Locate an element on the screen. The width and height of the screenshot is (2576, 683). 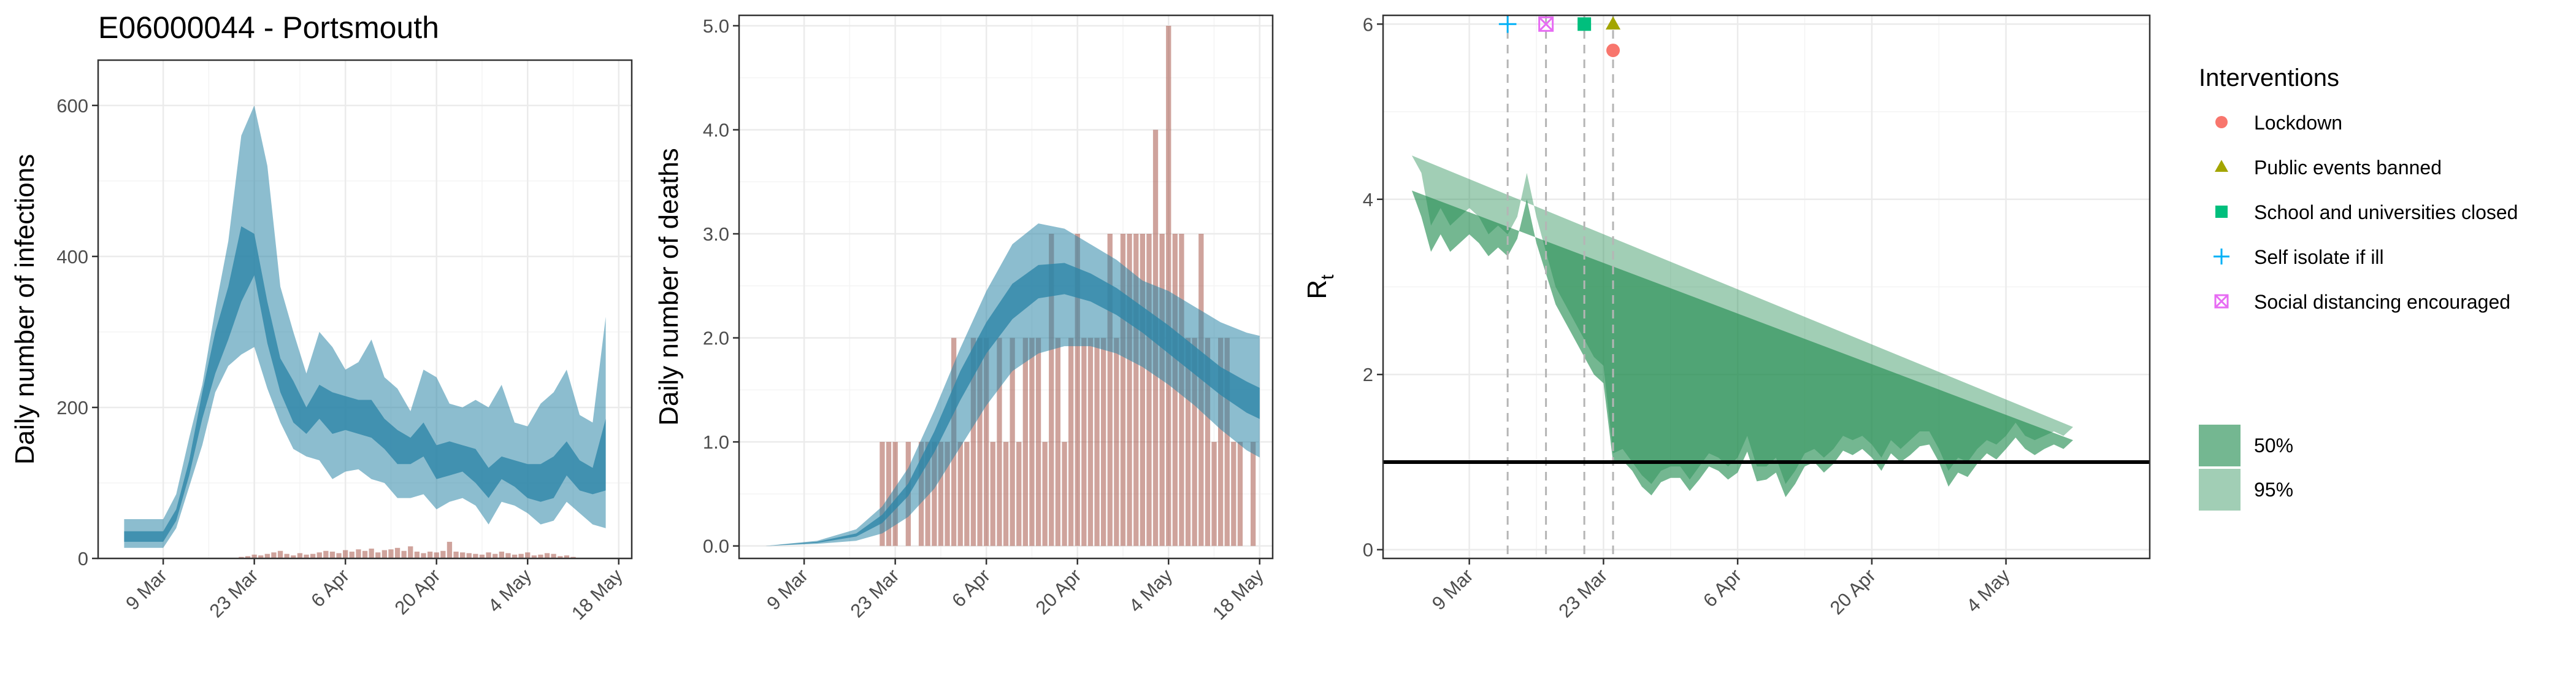
x-tick-label: 4 May is located at coordinates (510, 591).